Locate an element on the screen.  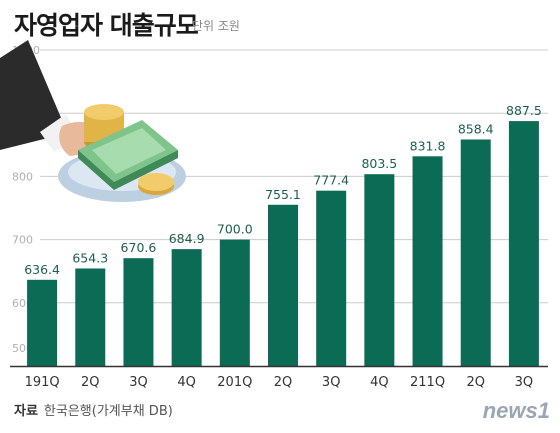
value-label: 636.4 is located at coordinates (42, 269).